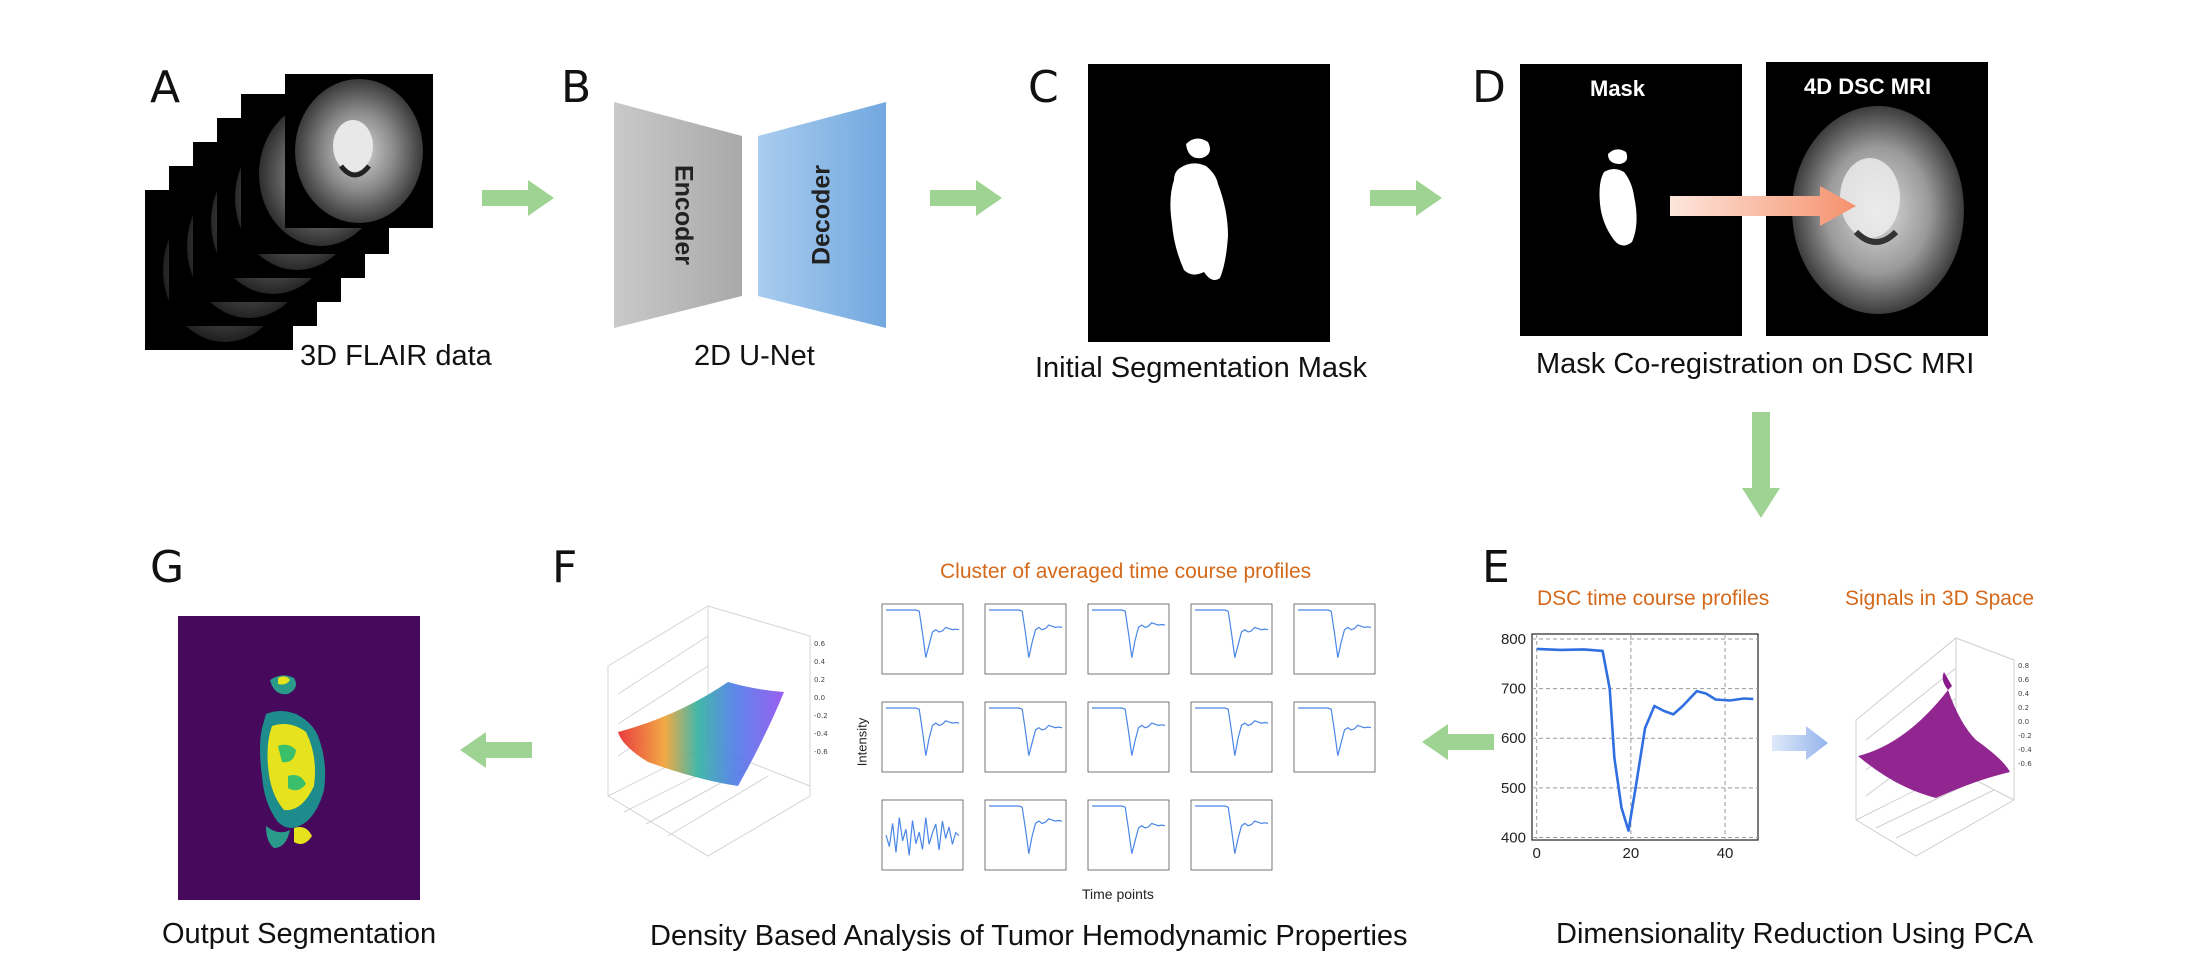  I want to click on intensity-label: Intensity, so click(862, 742).